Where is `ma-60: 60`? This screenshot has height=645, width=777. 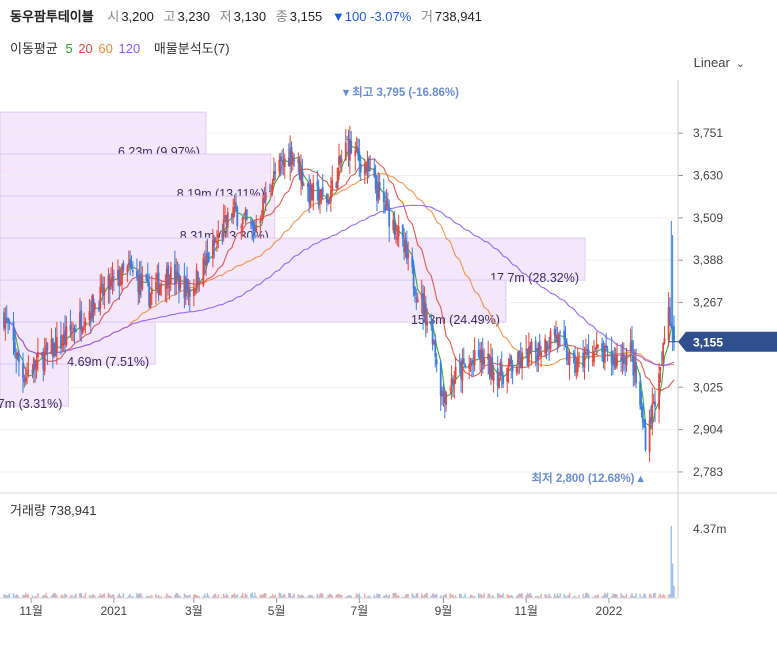
ma-60: 60 is located at coordinates (105, 48).